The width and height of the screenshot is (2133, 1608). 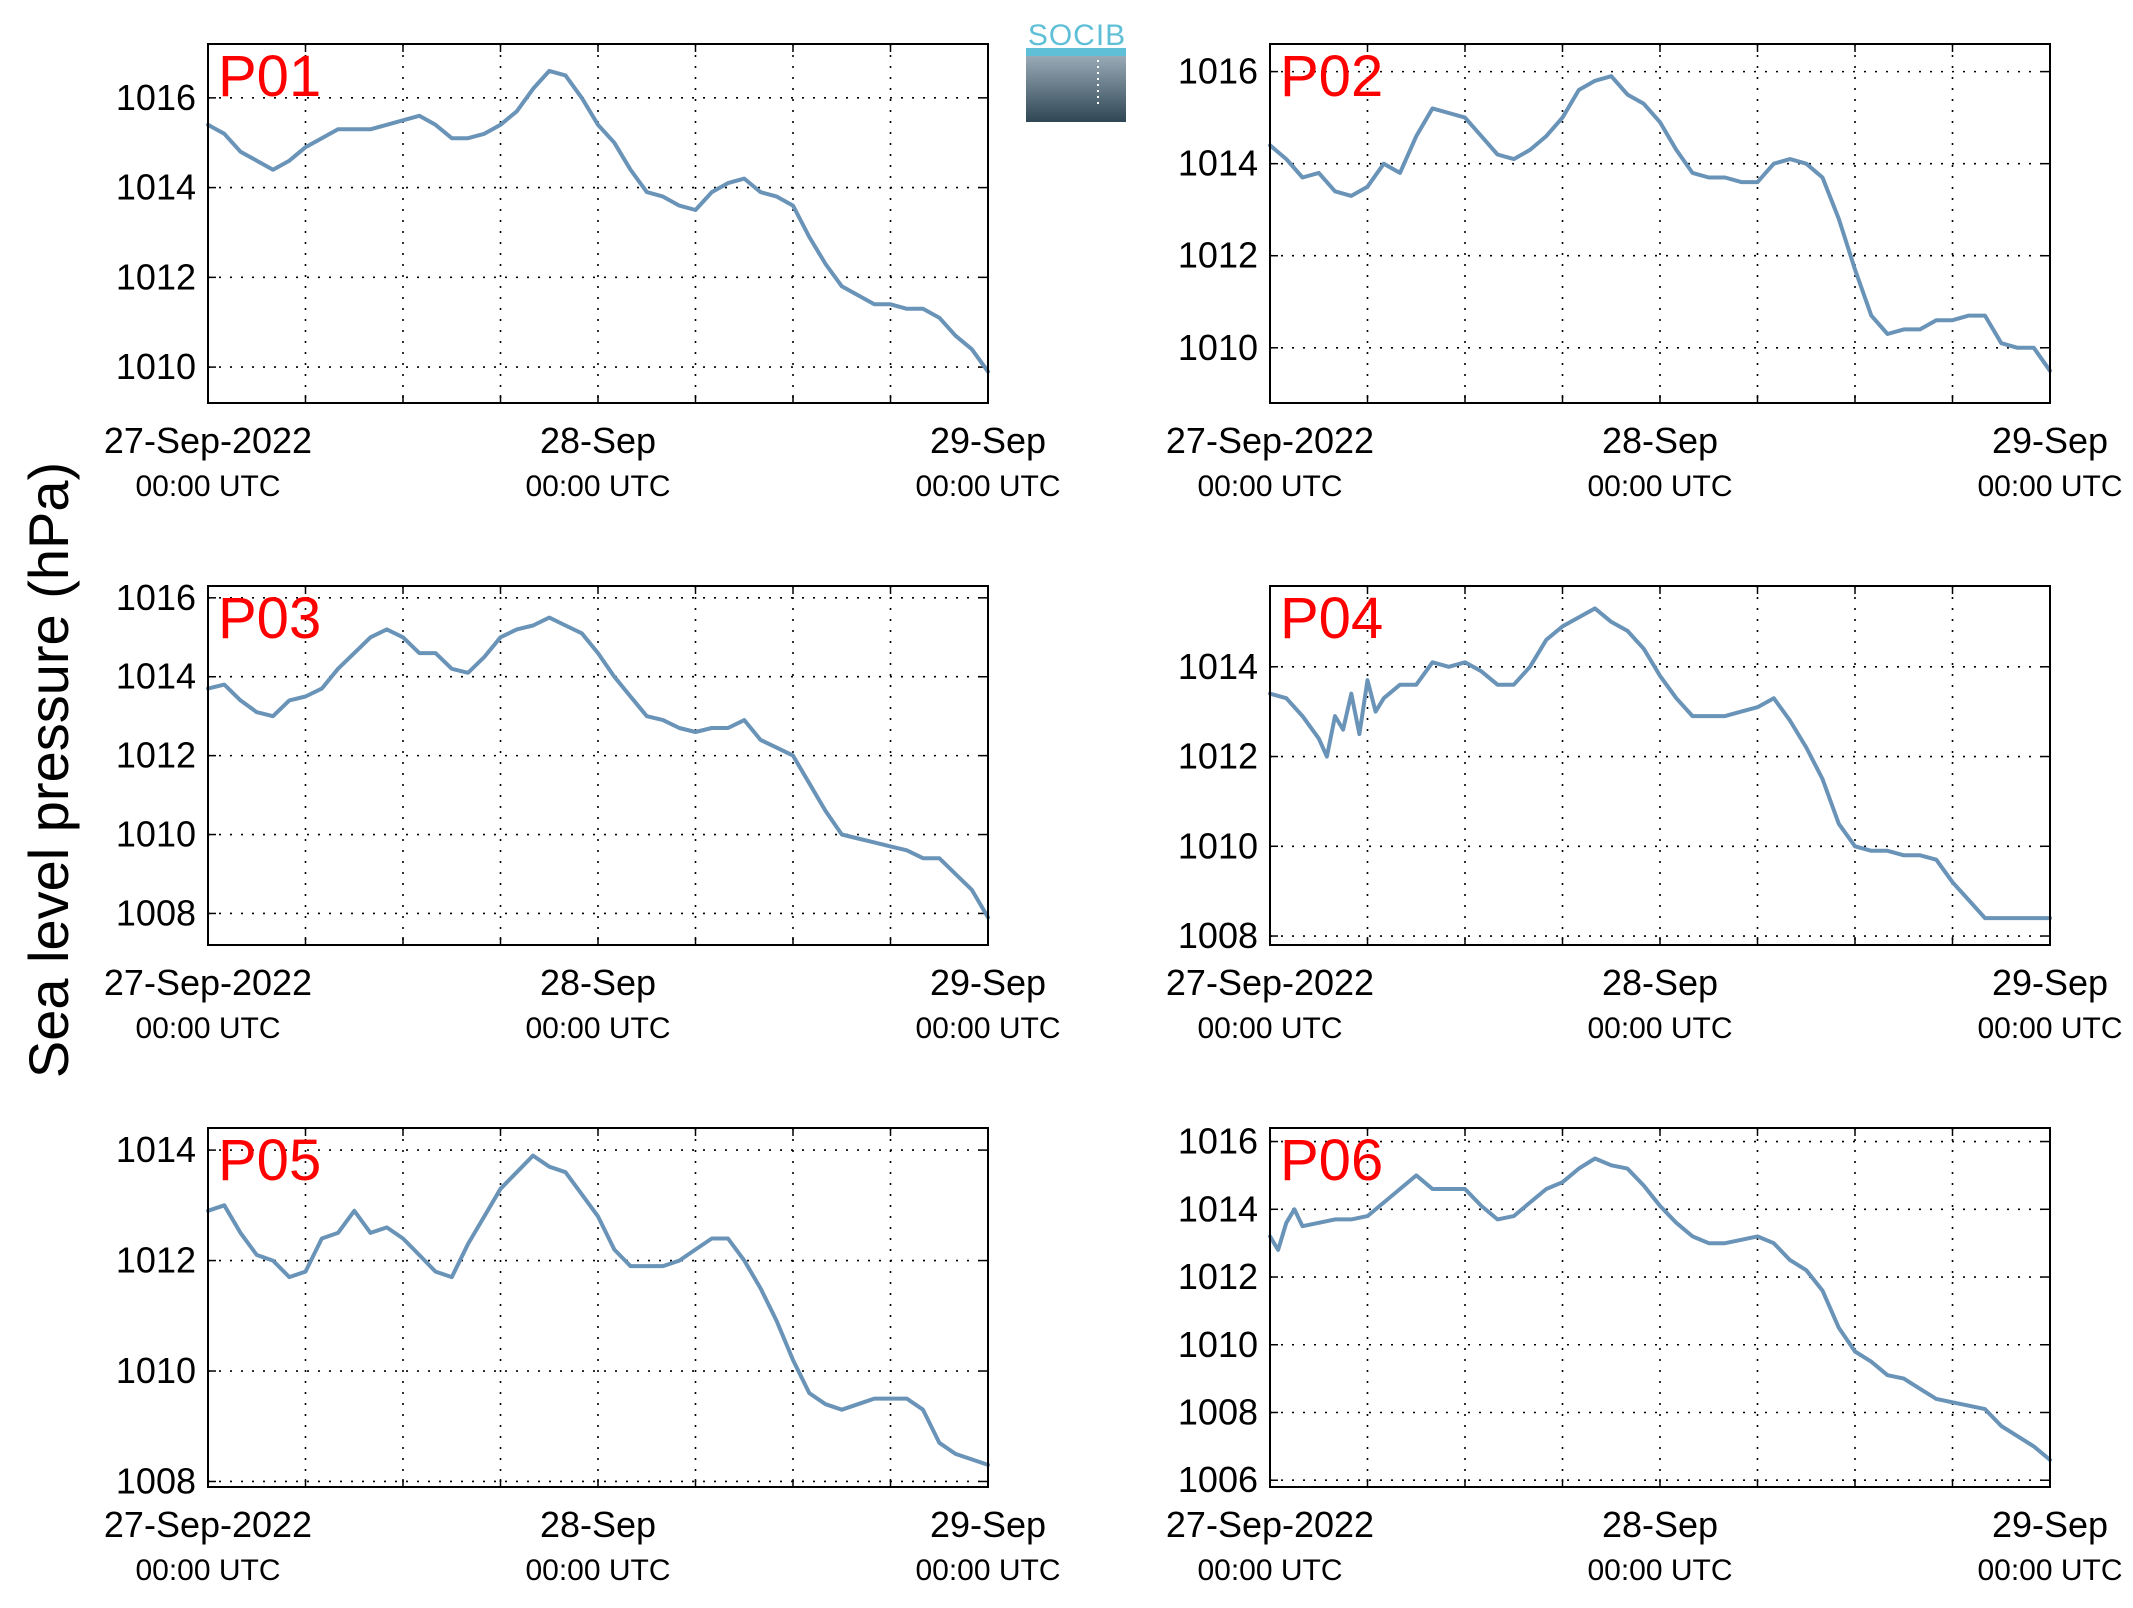 What do you see at coordinates (269, 618) in the screenshot?
I see `panel-label: P03` at bounding box center [269, 618].